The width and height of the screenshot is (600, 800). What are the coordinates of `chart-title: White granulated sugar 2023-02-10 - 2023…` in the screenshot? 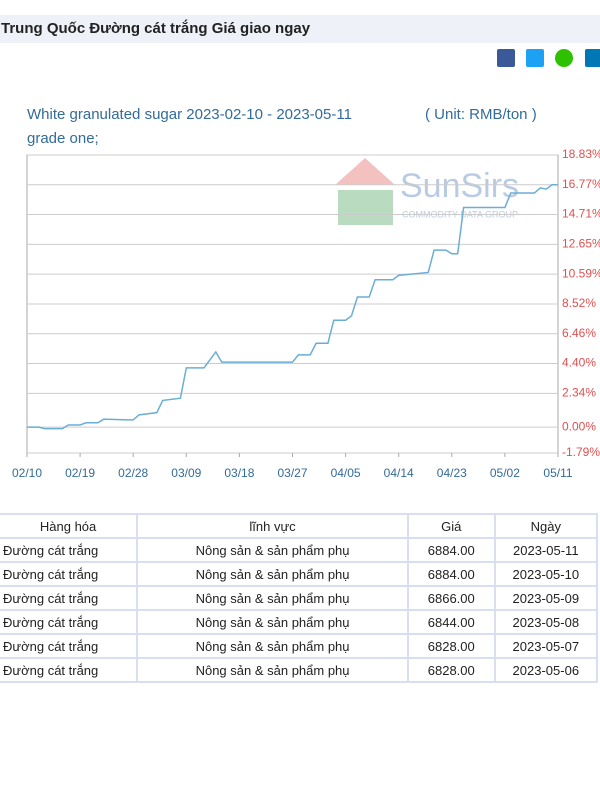 It's located at (189, 114).